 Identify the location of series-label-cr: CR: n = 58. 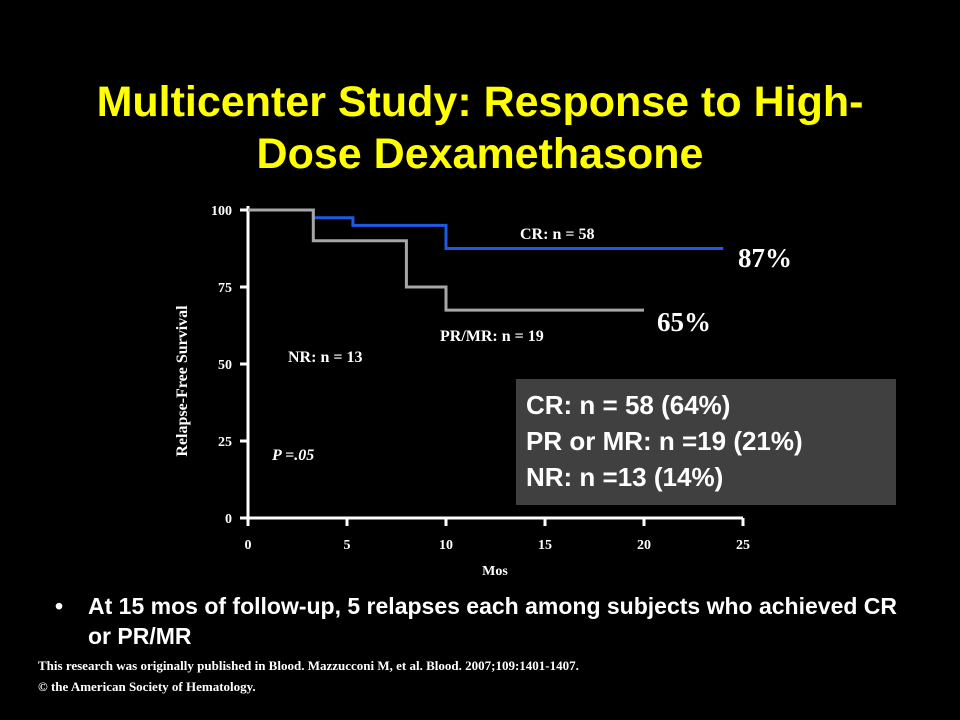
(557, 234).